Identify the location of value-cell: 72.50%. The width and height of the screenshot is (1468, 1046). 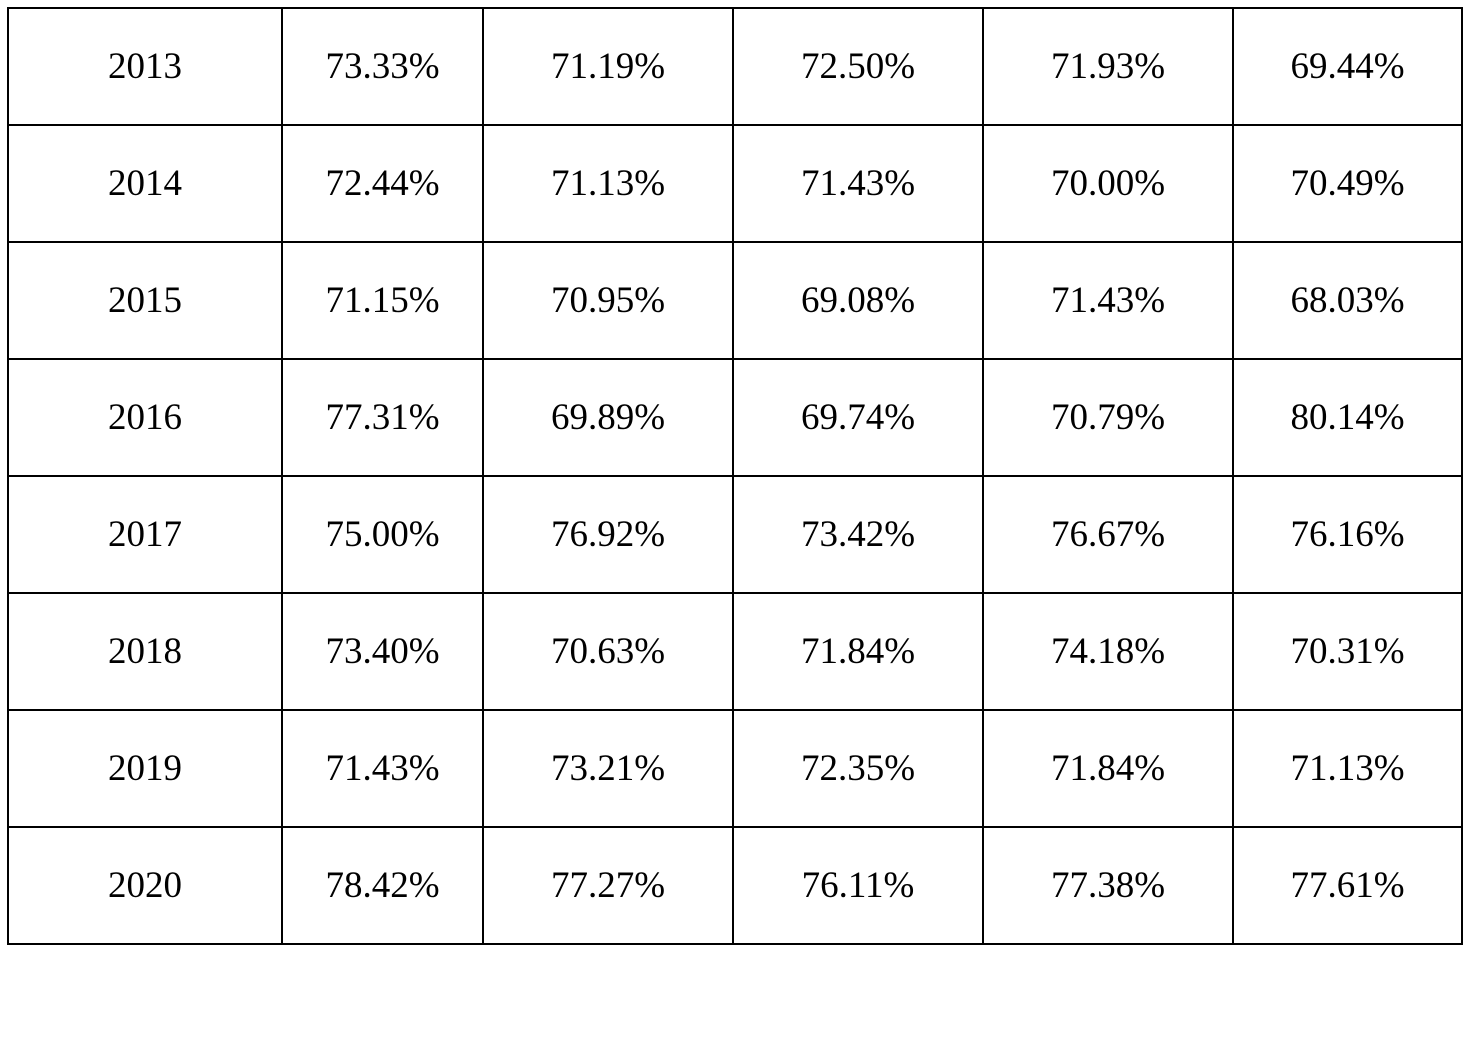
(858, 66).